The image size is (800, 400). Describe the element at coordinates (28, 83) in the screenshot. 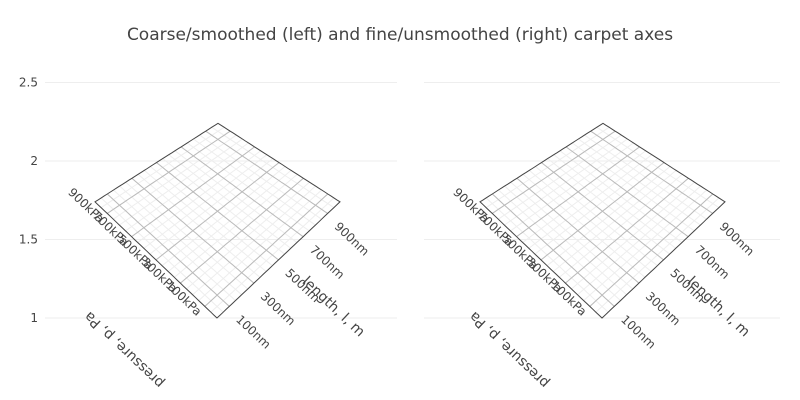

I see `y-tick-label: 2.5` at that location.